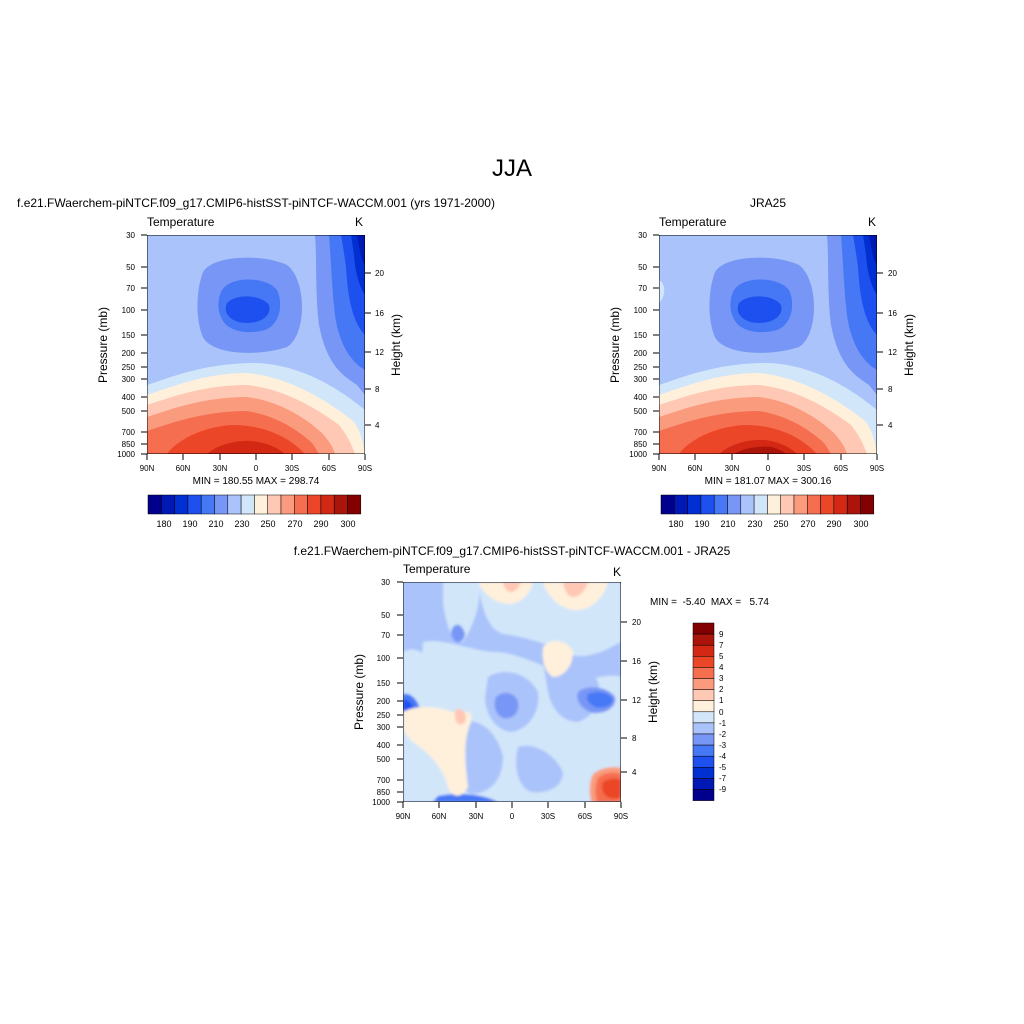 The width and height of the screenshot is (1024, 1024). I want to click on colorbar-label-1: 1, so click(721, 700).